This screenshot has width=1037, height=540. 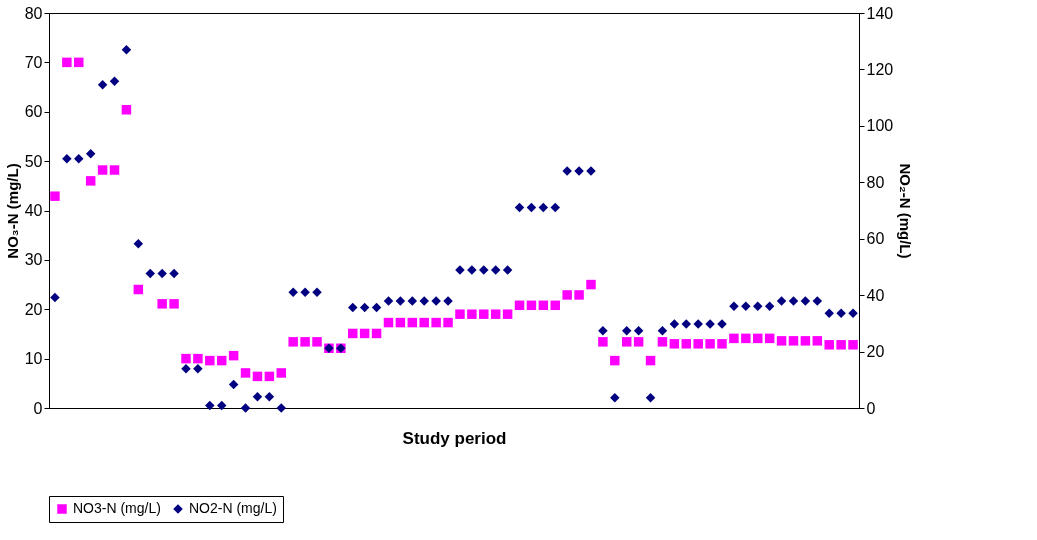 I want to click on y-tick-label: 10, so click(x=33, y=359).